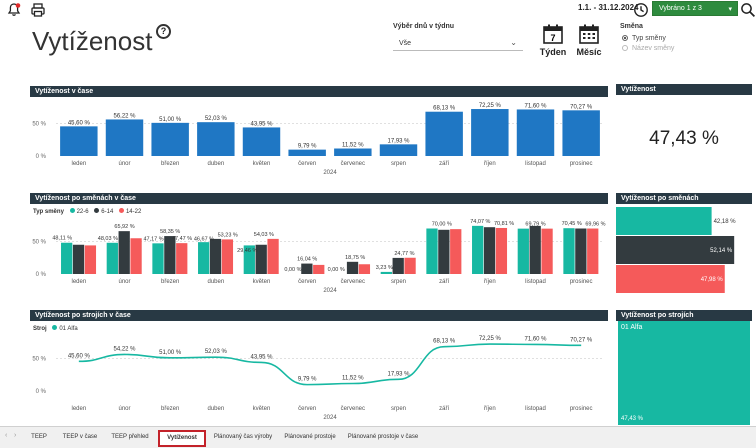 This screenshot has height=448, width=756. What do you see at coordinates (163, 31) in the screenshot?
I see `help-icon: ?` at bounding box center [163, 31].